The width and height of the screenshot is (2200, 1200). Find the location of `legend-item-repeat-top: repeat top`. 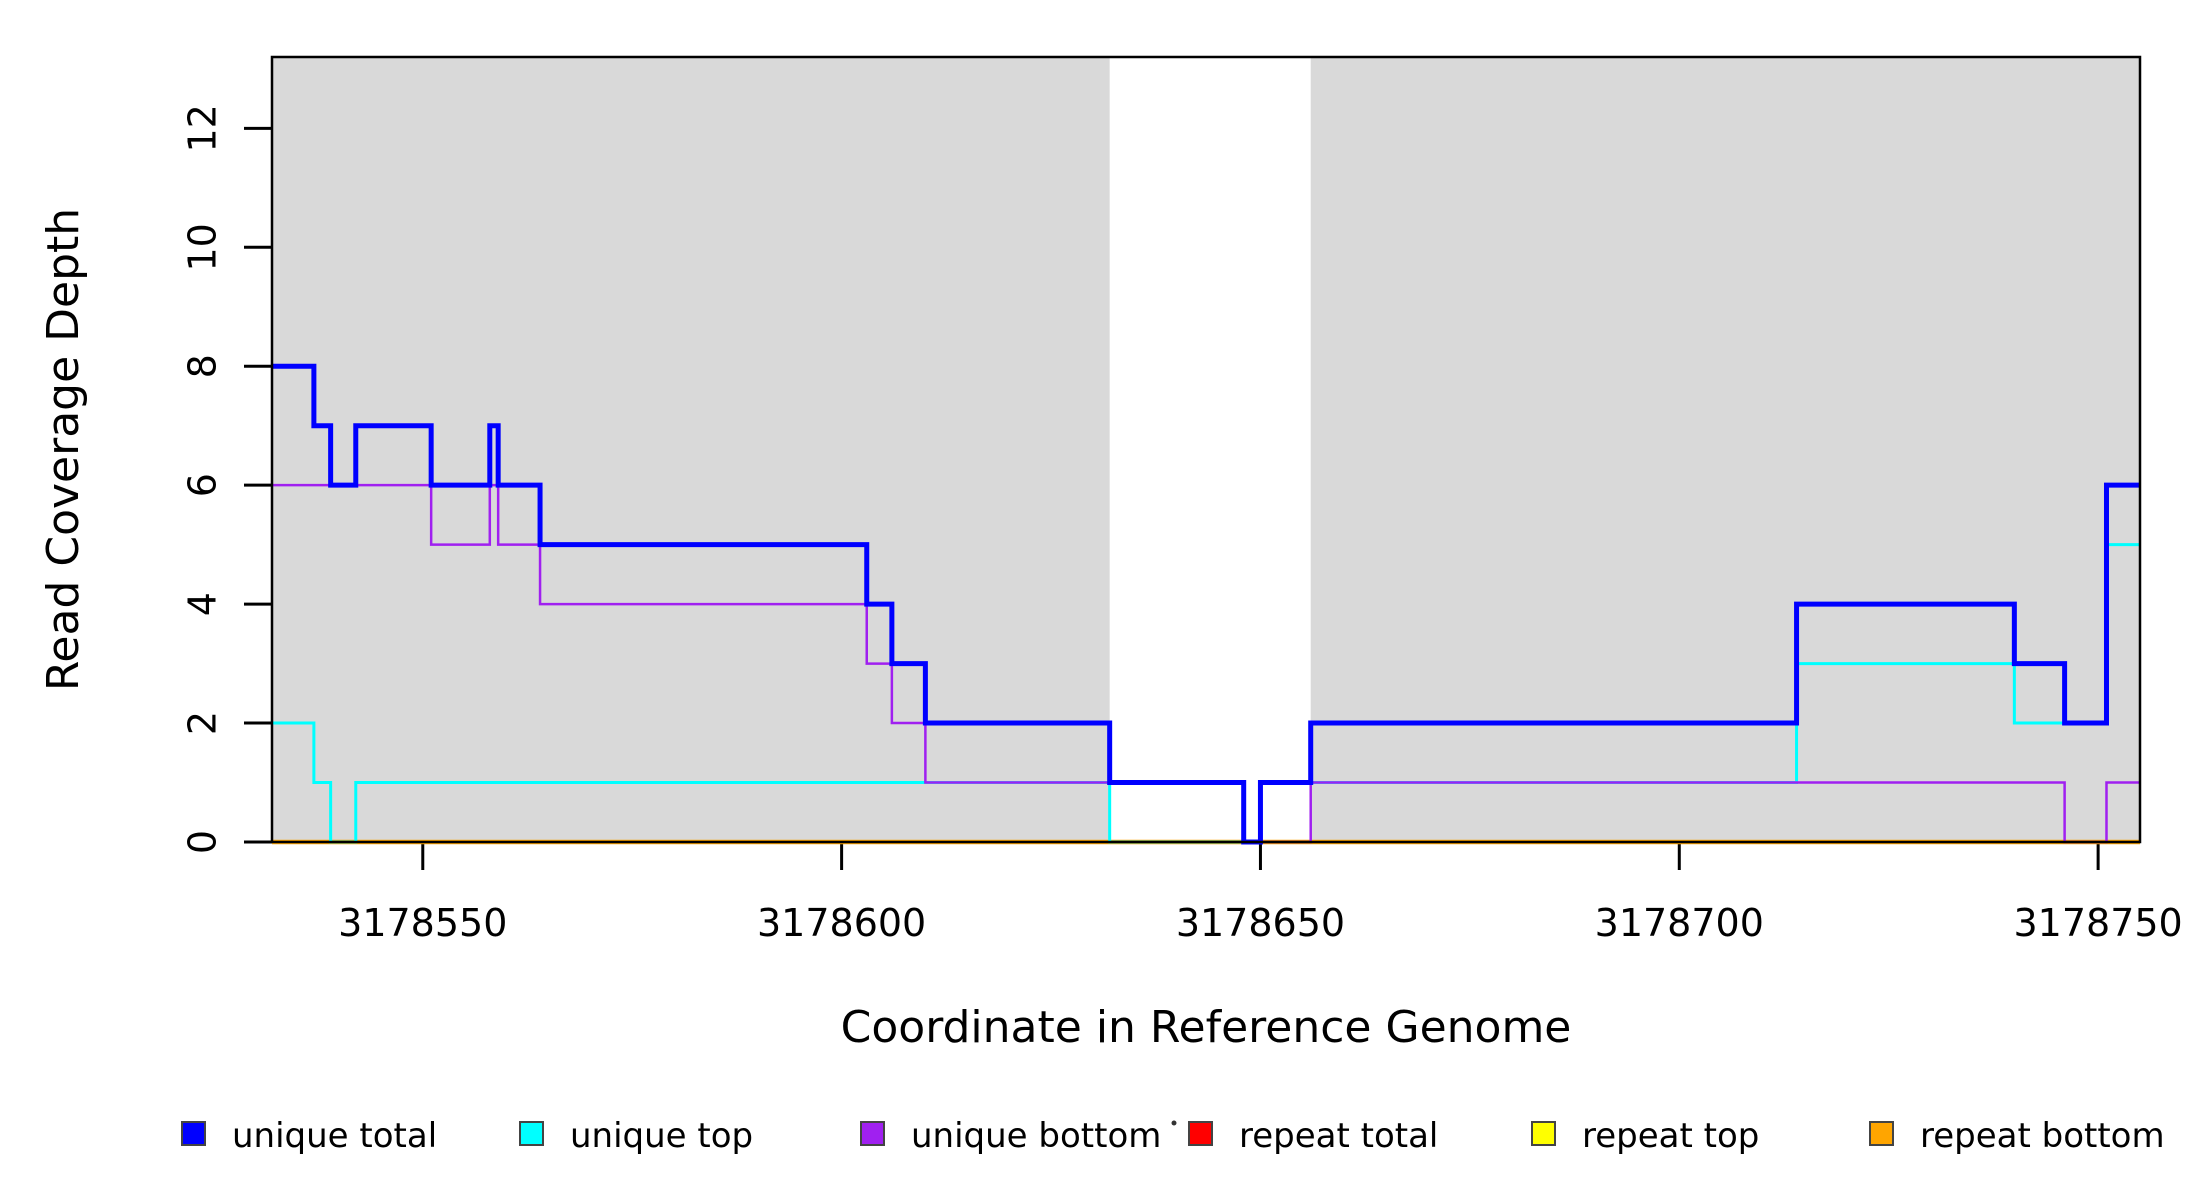

legend-item-repeat-top: repeat top is located at coordinates (1645, 1136).